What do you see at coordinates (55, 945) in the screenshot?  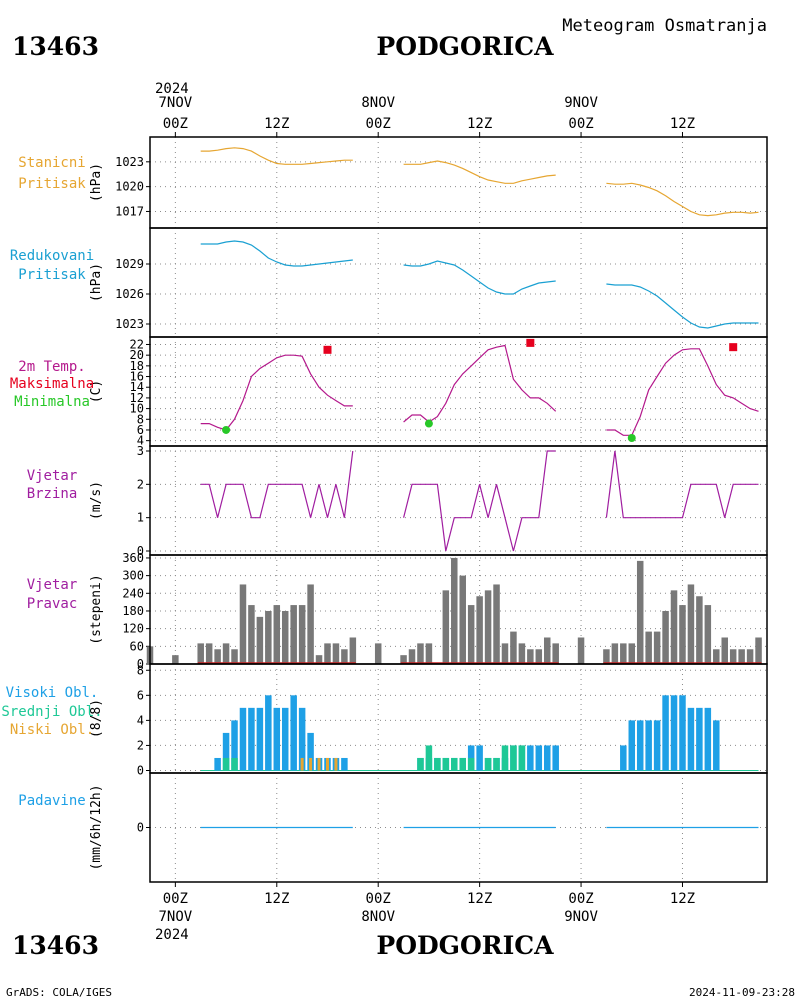 I see `station-id-bottom: 13463` at bounding box center [55, 945].